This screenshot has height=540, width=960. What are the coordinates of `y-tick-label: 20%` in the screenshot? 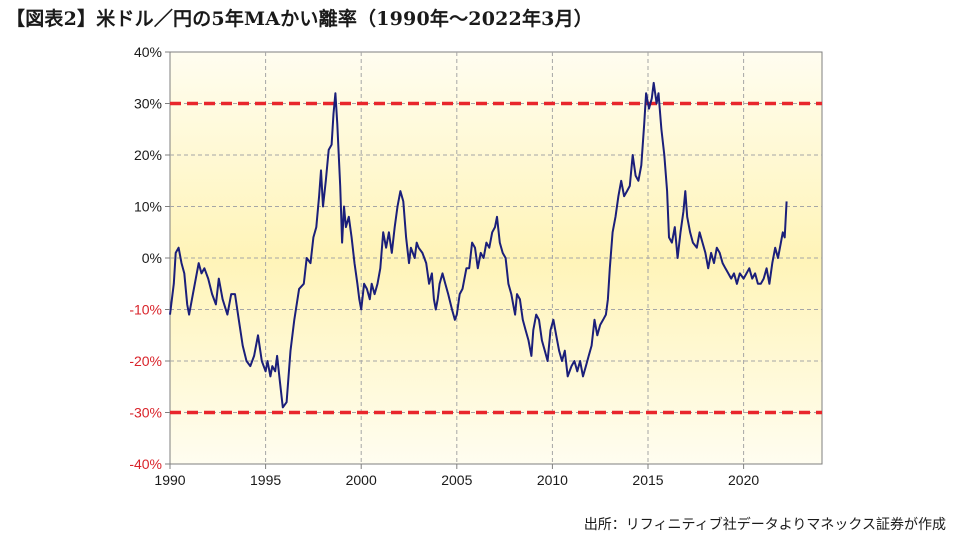 It's located at (148, 155).